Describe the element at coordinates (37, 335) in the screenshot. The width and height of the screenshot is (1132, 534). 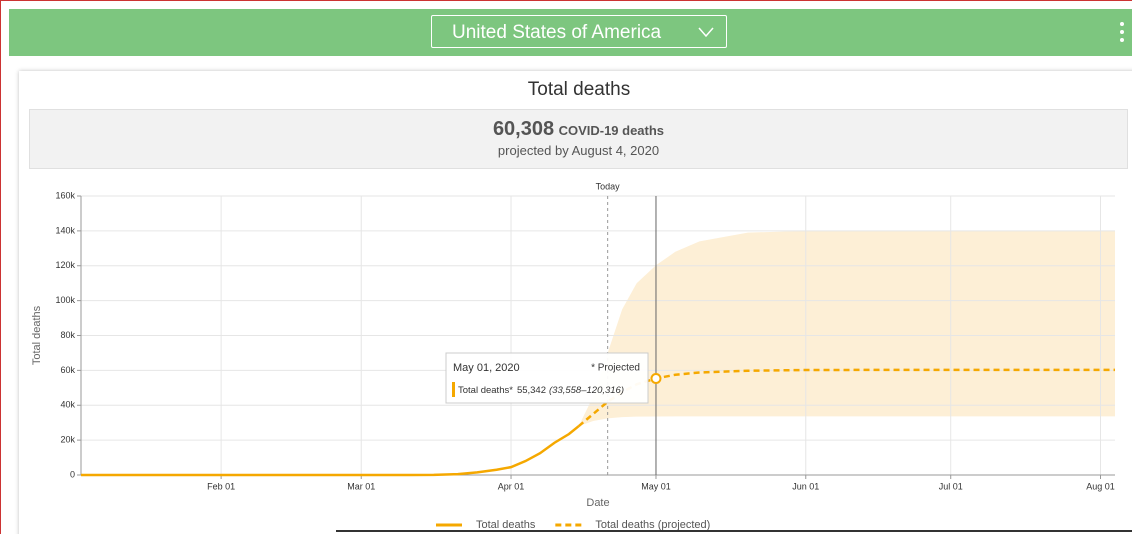
I see `y-axis-label: Total deaths` at that location.